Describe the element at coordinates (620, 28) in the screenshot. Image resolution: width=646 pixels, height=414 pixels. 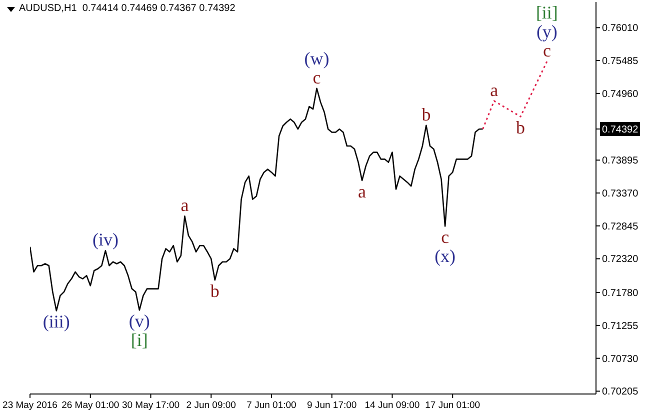
I see `y-tick-label: 0.76010` at that location.